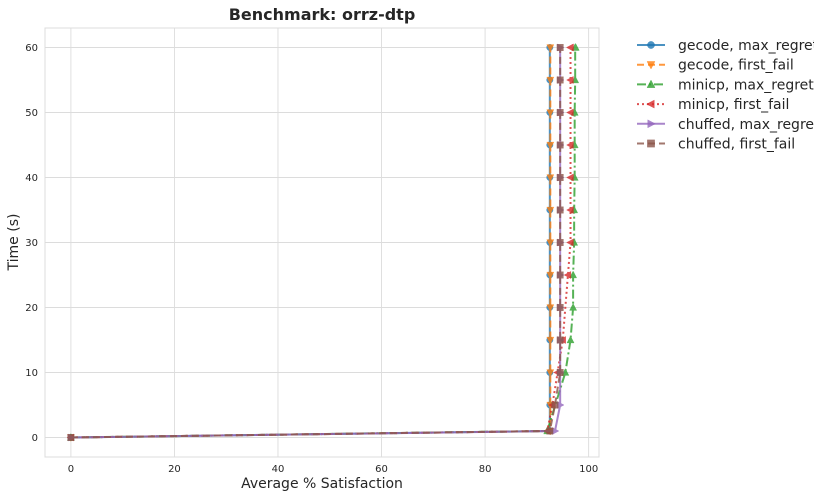 This screenshot has width=814, height=497. Describe the element at coordinates (31, 113) in the screenshot. I see `y-tick-label: 50` at that location.